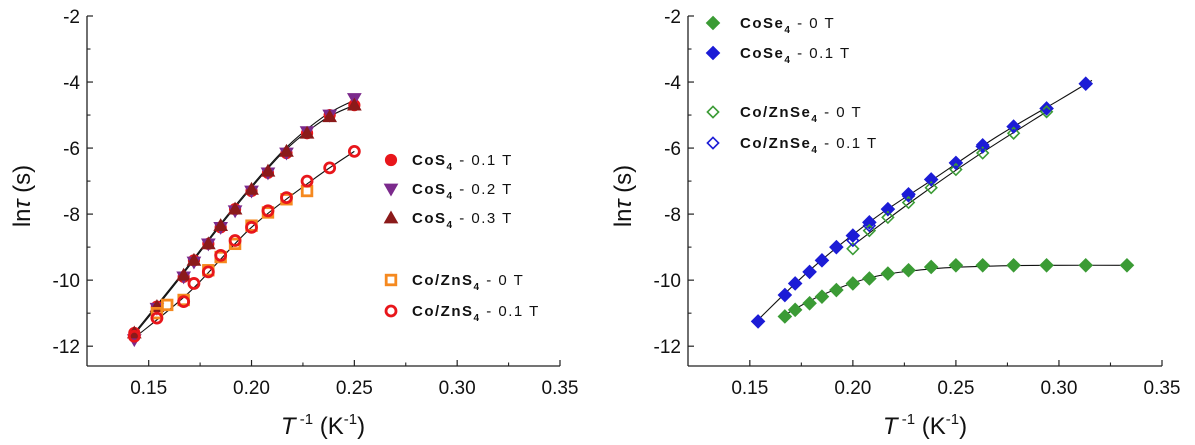  Describe the element at coordinates (354, 388) in the screenshot. I see `x-tick-label: 0.25` at that location.